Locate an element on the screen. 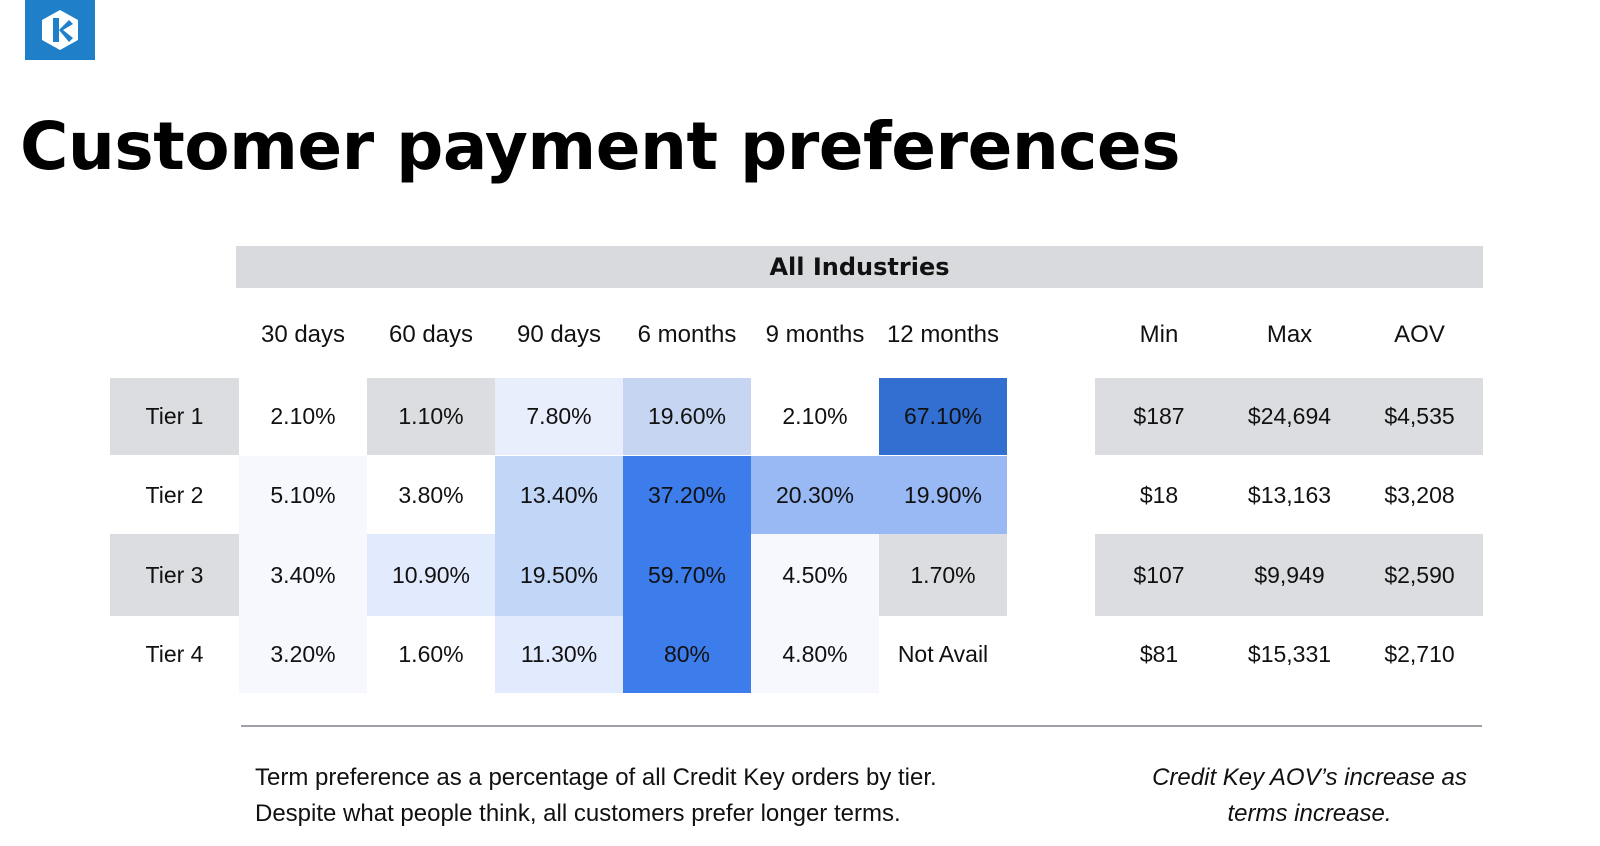  heatmap-cell: 3.80% is located at coordinates (431, 495).